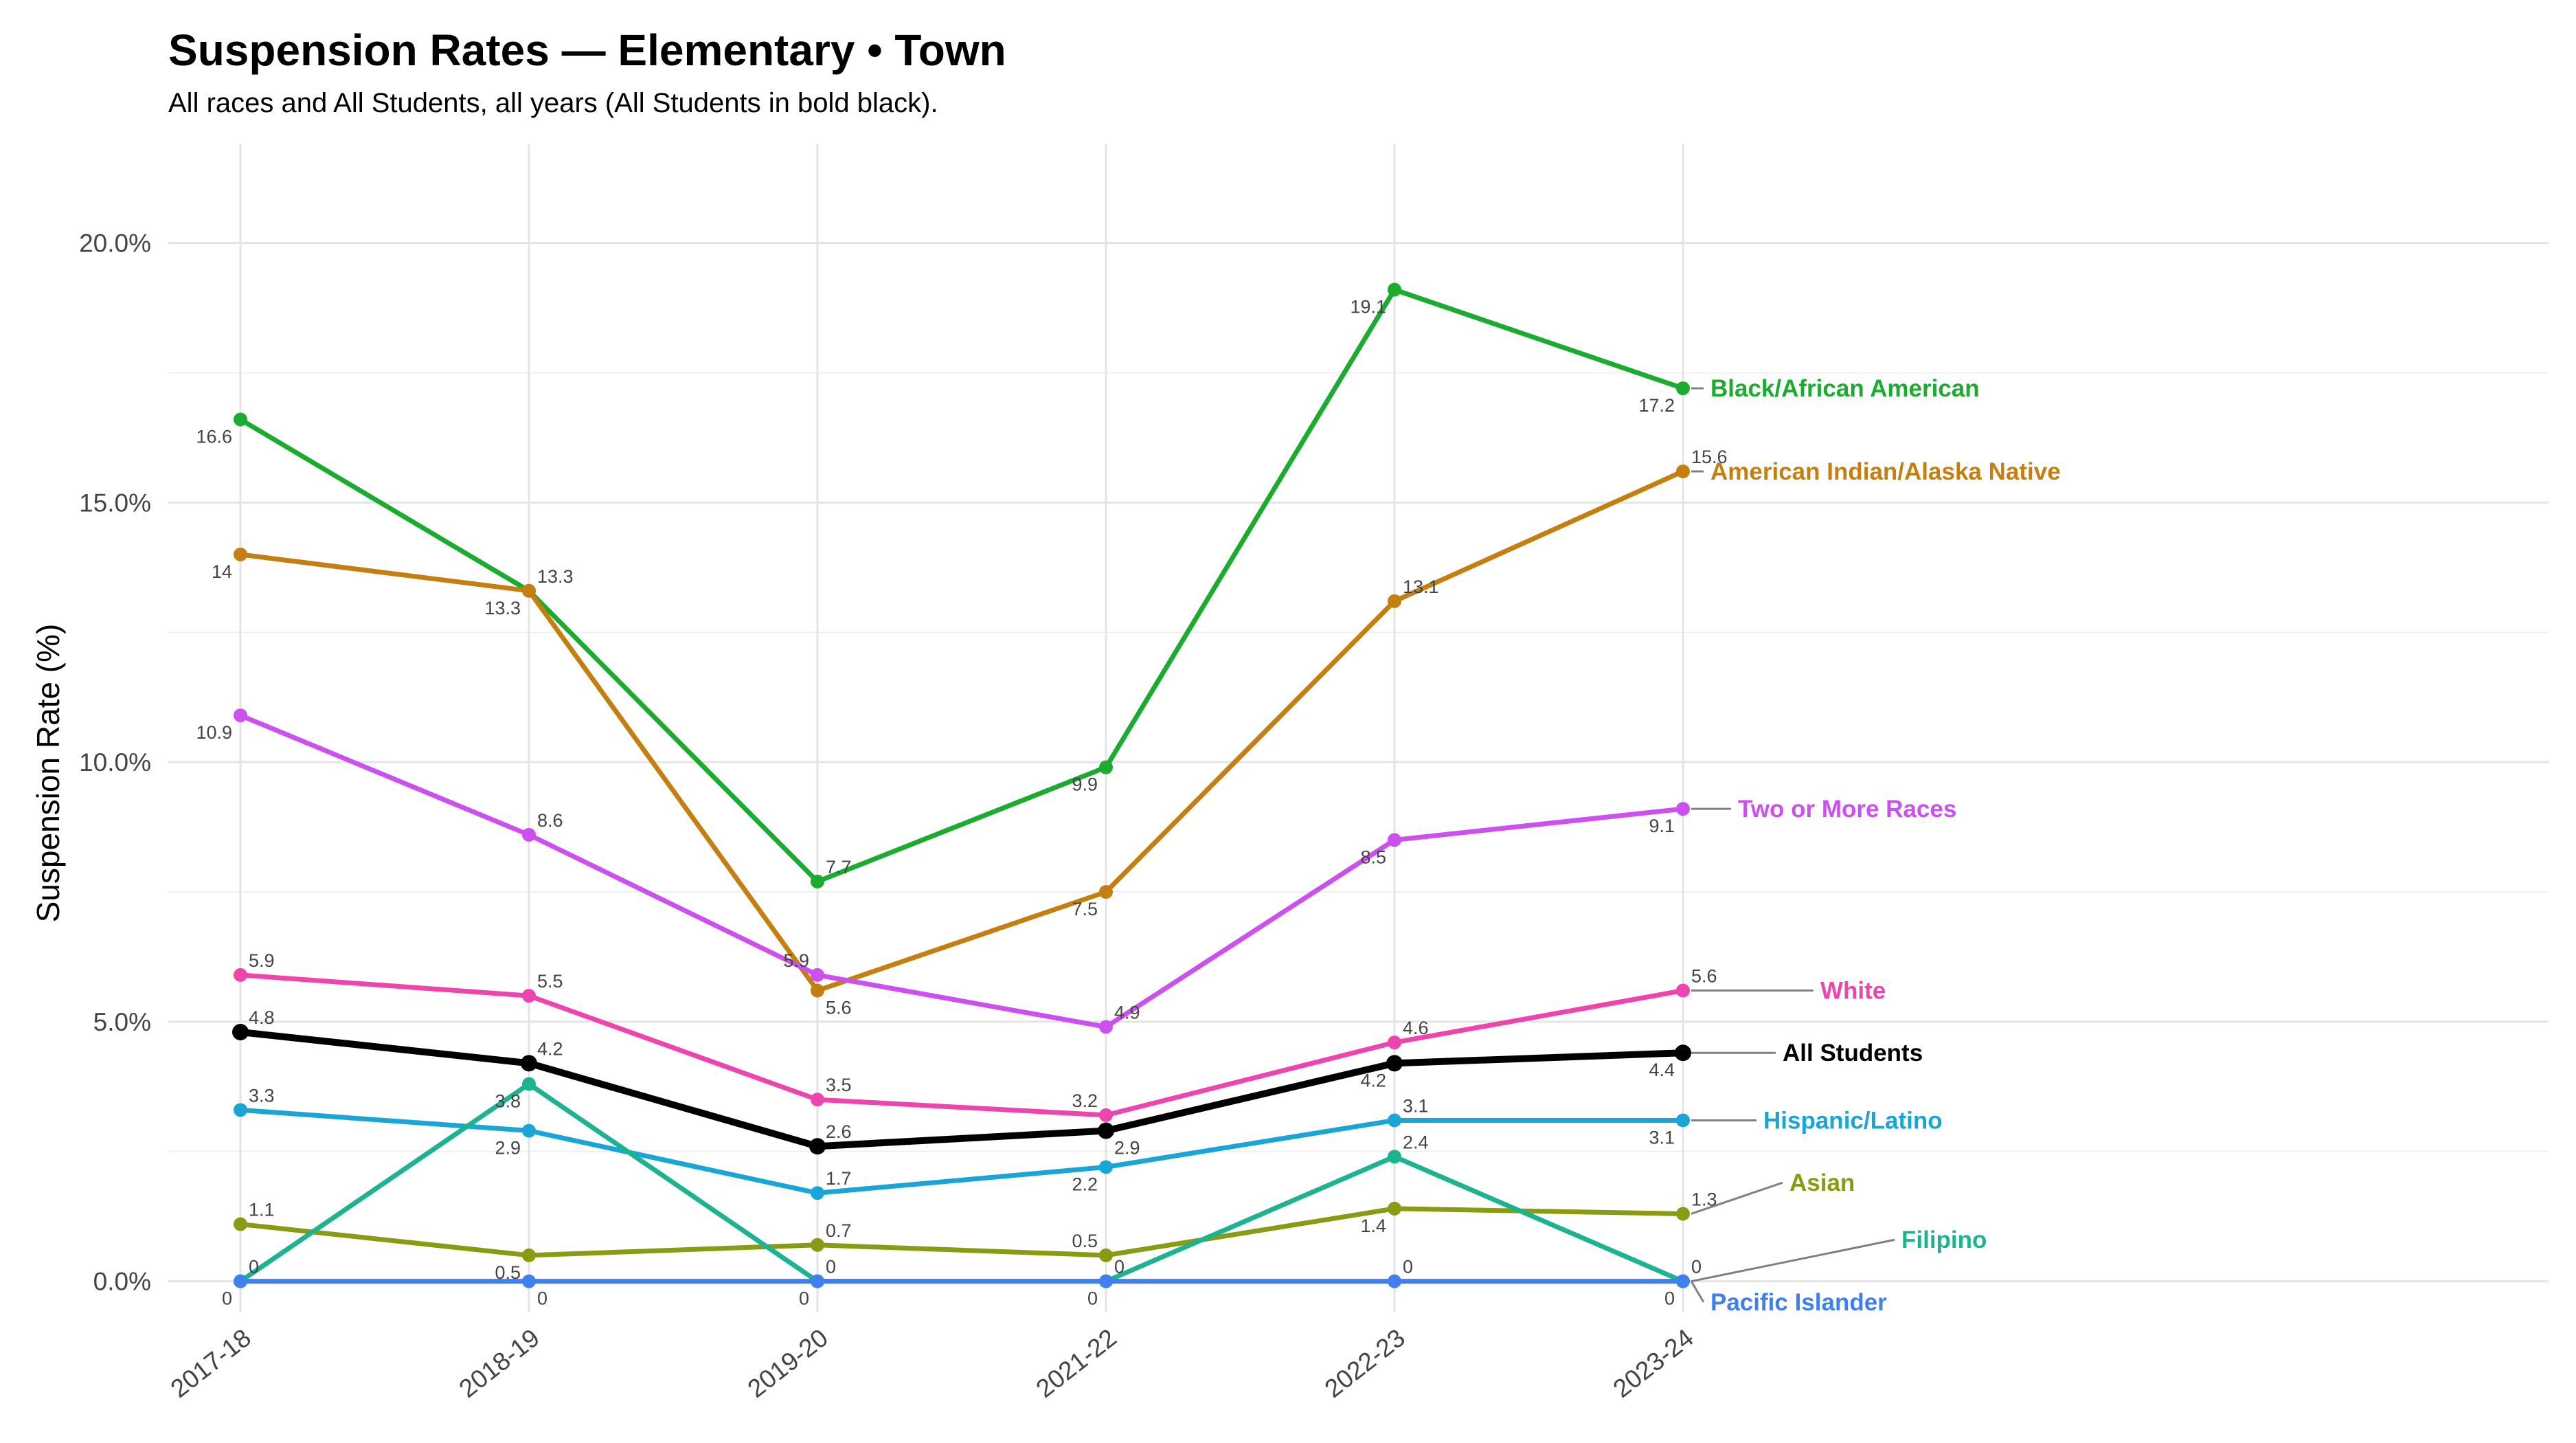 This screenshot has width=2576, height=1443. Describe the element at coordinates (1085, 1184) in the screenshot. I see `data-label: 2.2` at that location.